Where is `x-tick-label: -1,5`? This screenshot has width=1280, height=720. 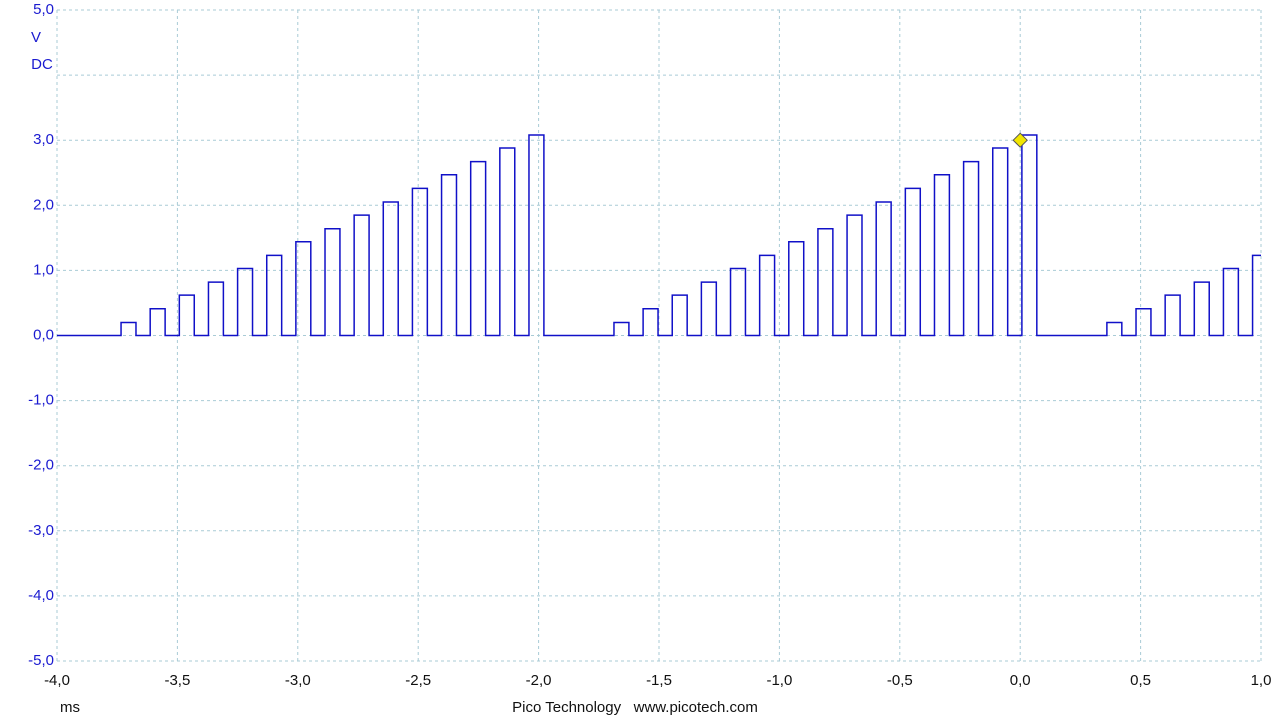 x-tick-label: -1,5 is located at coordinates (659, 680).